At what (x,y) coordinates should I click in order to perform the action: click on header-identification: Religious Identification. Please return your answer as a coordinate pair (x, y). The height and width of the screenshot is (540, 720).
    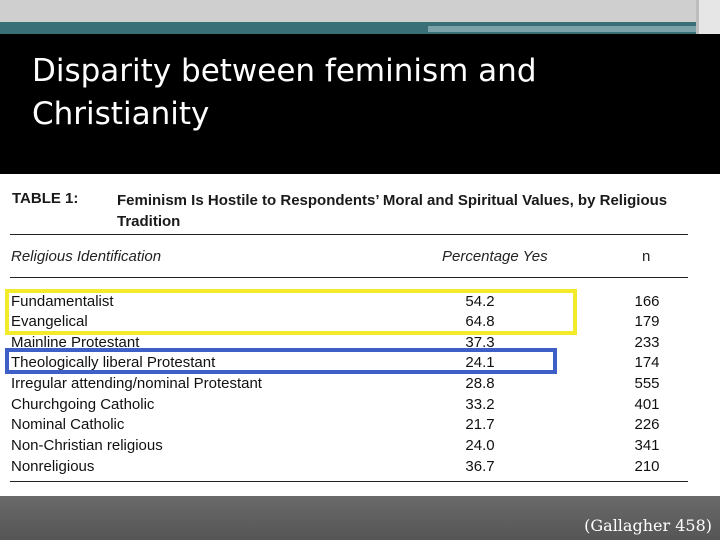
    Looking at the image, I should click on (86, 256).